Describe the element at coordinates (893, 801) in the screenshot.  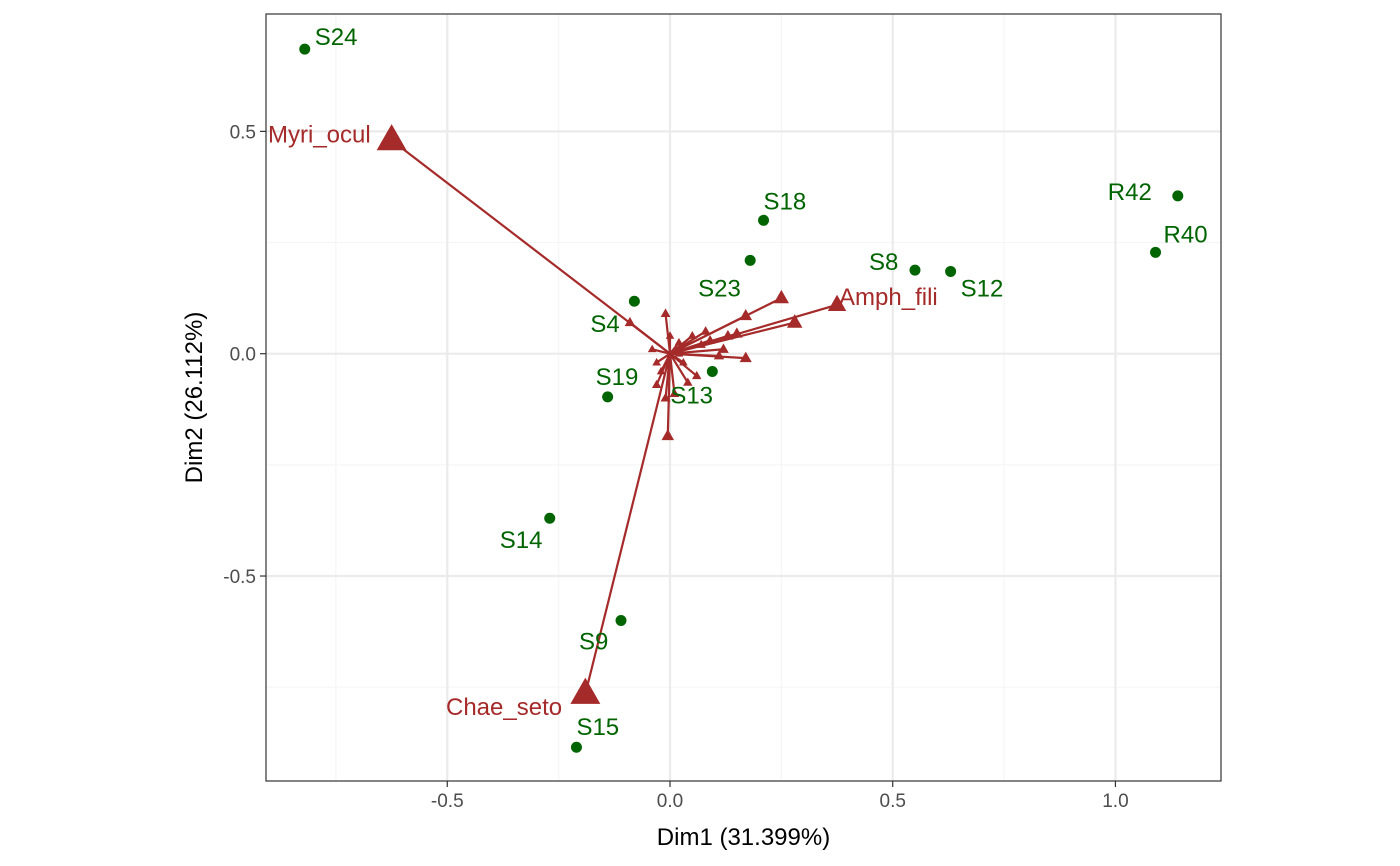
I see `x-tick-label: 0.5` at that location.